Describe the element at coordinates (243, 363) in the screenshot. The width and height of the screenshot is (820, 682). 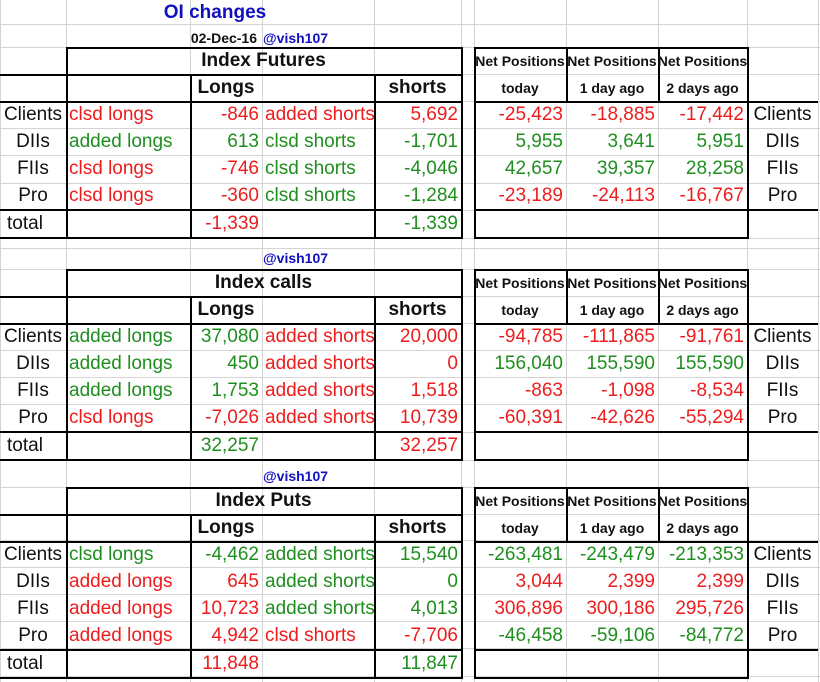
I see `long-value: 450` at that location.